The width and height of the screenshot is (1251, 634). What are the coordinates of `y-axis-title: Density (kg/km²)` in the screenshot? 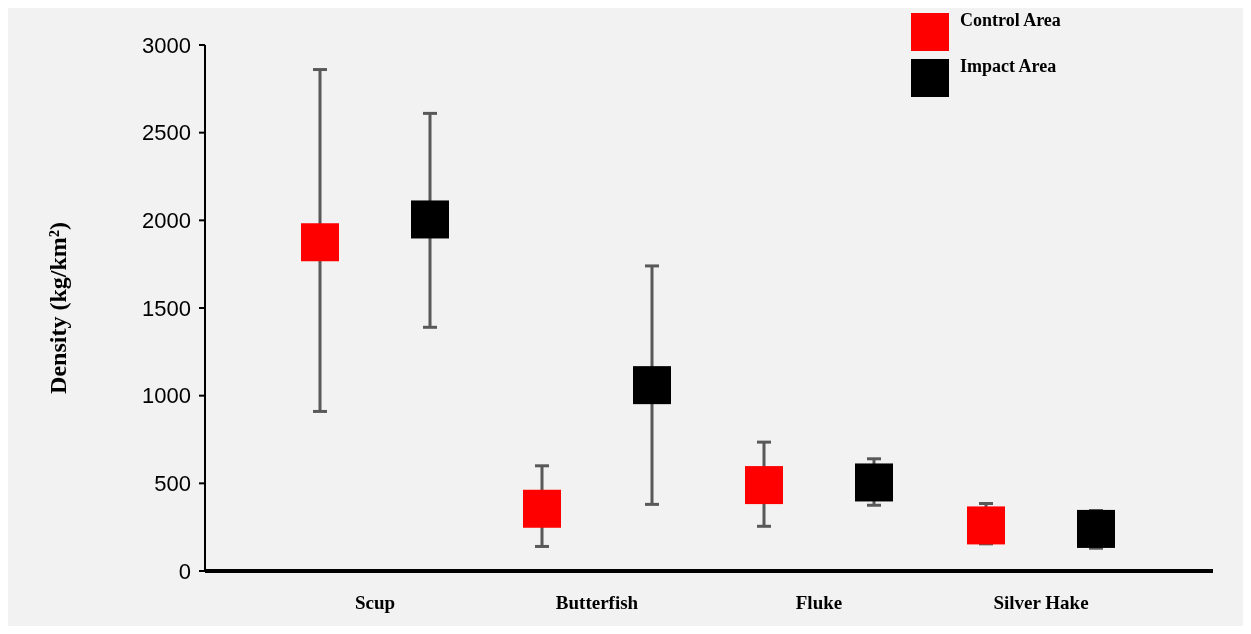 It's located at (58, 308).